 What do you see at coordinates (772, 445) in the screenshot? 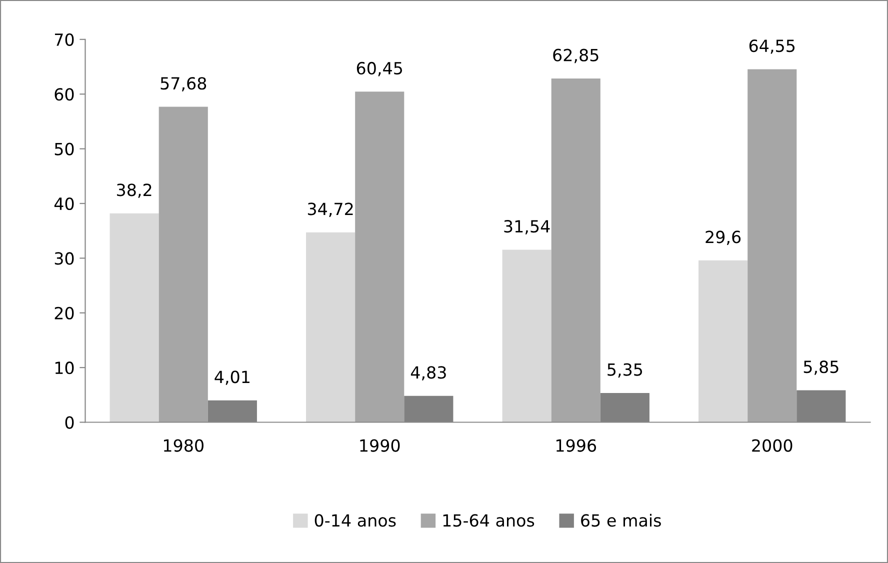
I see `x-tick-label: 2000` at bounding box center [772, 445].